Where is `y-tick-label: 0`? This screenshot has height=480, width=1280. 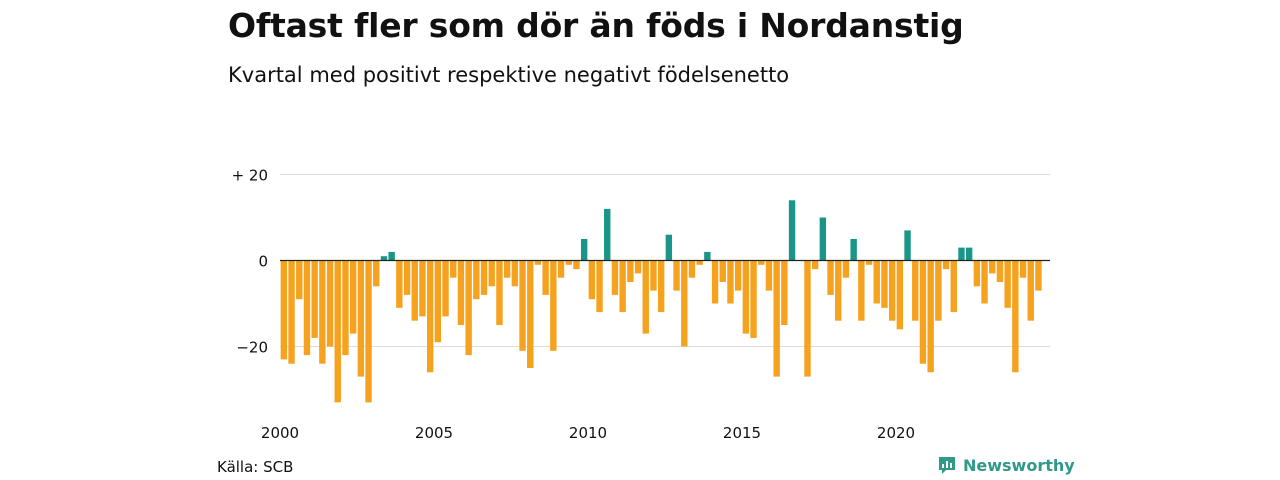
y-tick-label: 0 is located at coordinates (263, 262).